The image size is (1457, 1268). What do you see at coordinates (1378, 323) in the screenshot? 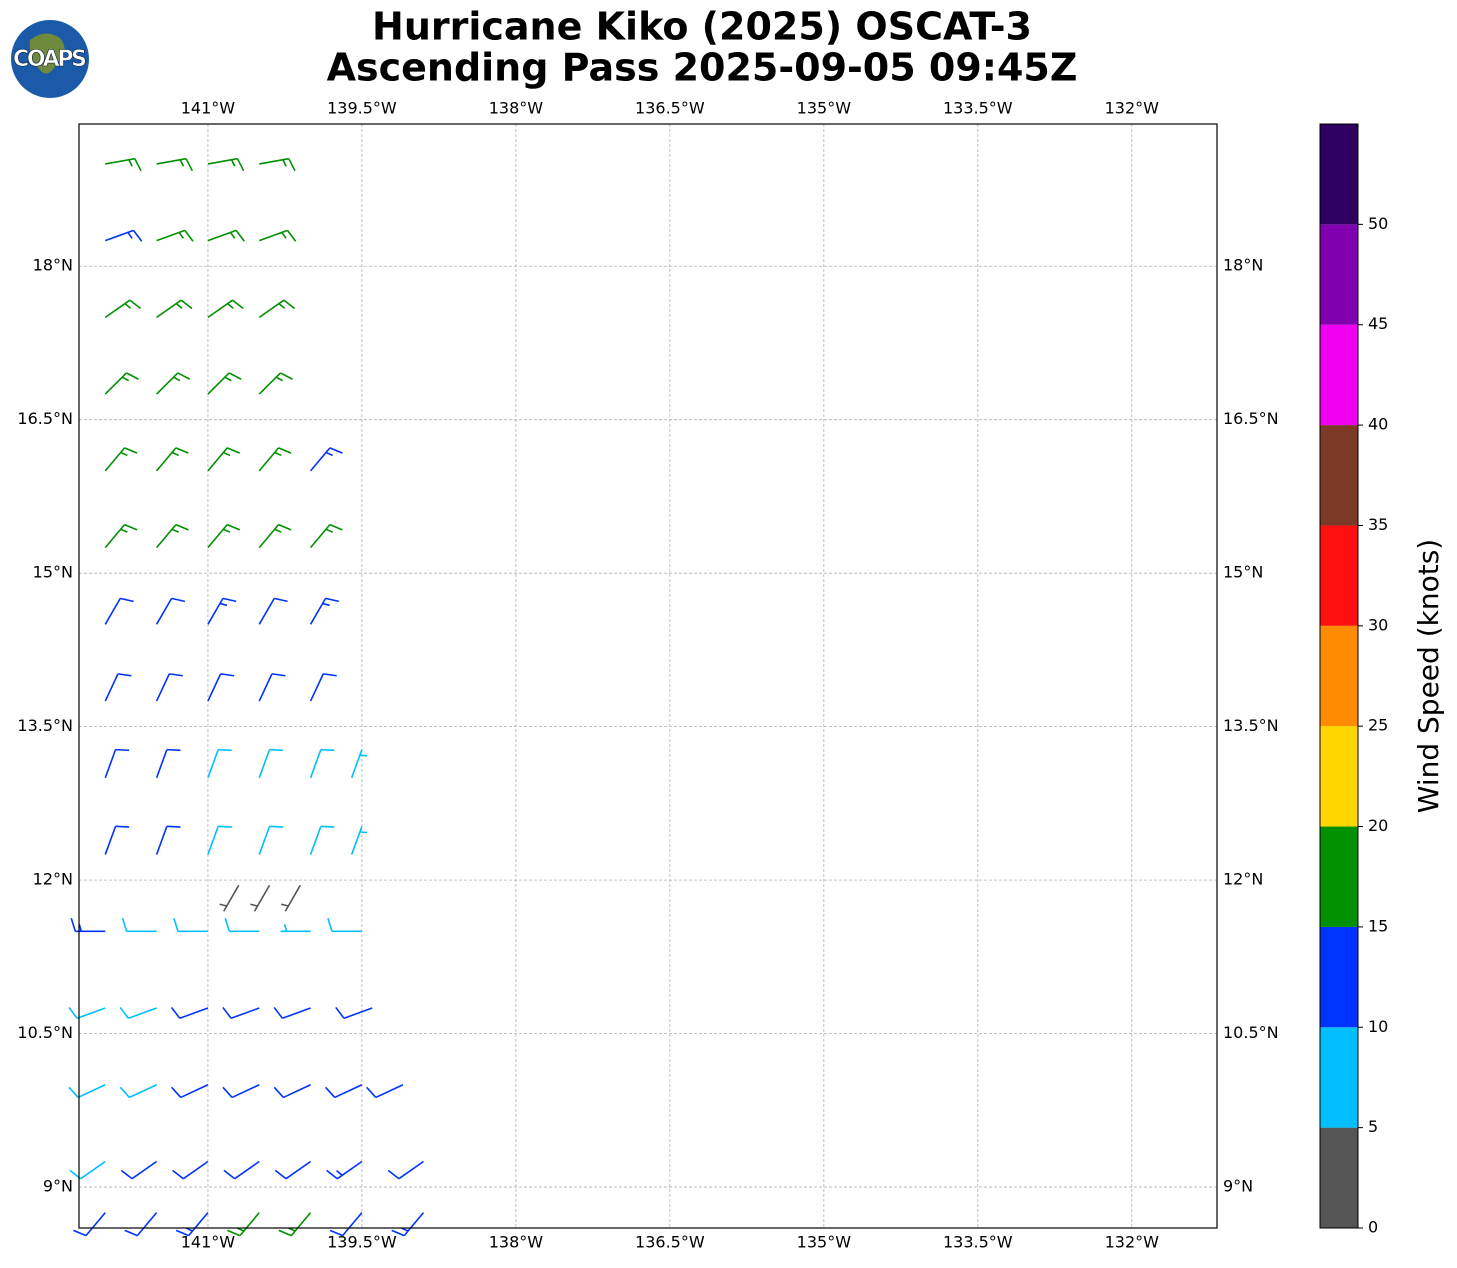
I see `colorbar-tick-label: 45` at bounding box center [1378, 323].